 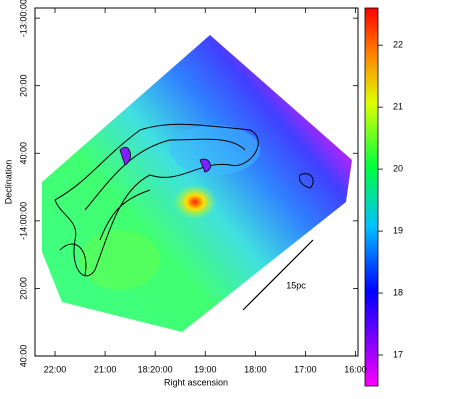 I want to click on colorbar-tick-label: 17, so click(x=398, y=354).